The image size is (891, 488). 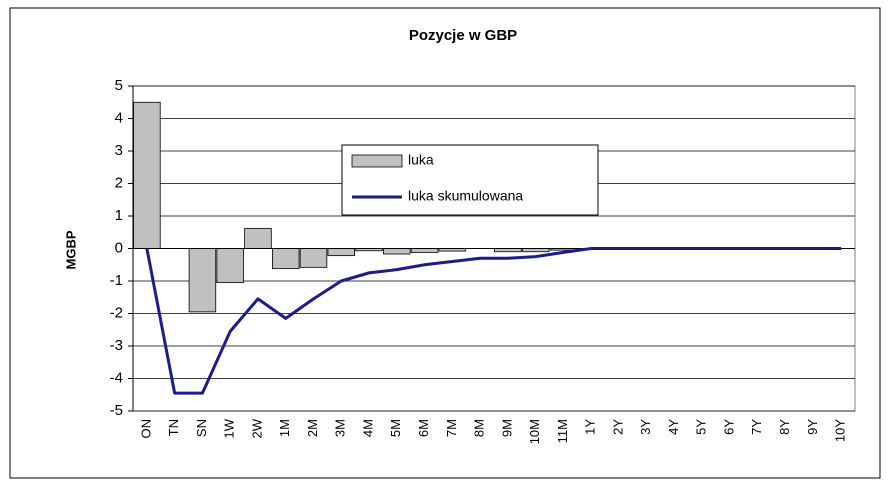 What do you see at coordinates (229, 428) in the screenshot?
I see `x-tick-label: 1W` at bounding box center [229, 428].